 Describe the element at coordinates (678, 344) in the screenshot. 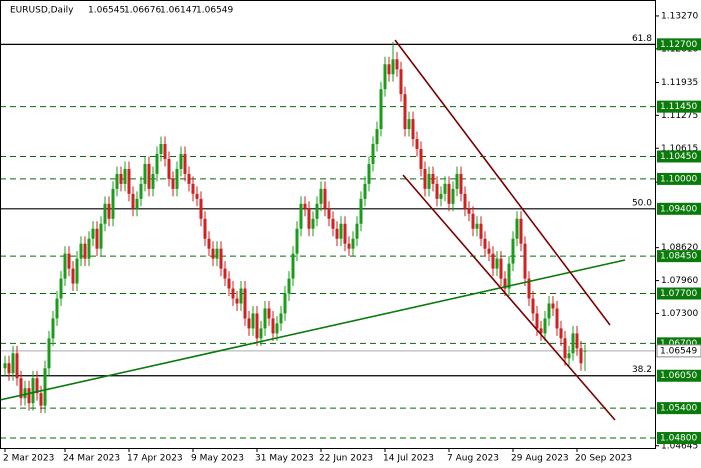

I see `level-label: 1.06700` at that location.